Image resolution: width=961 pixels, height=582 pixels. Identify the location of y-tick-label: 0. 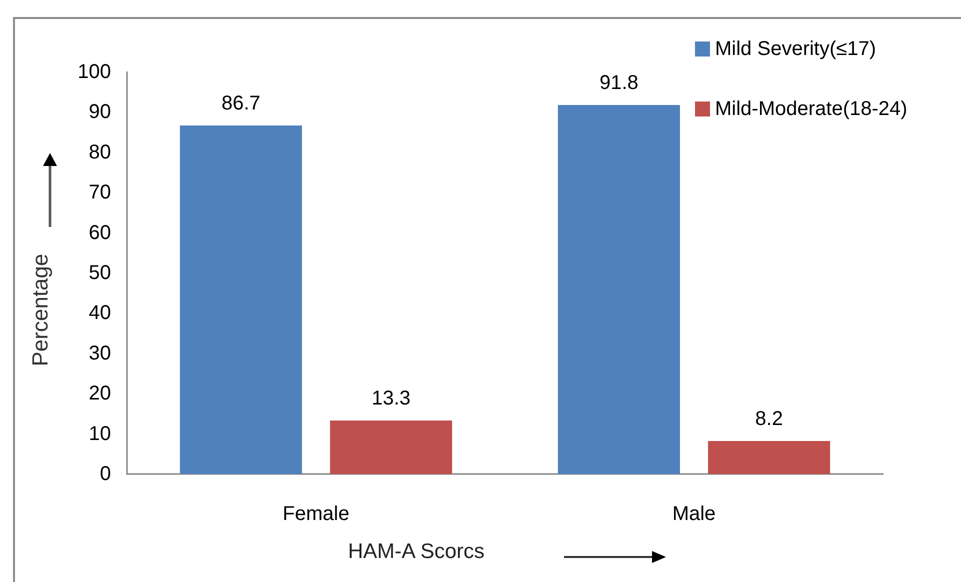
(105, 474).